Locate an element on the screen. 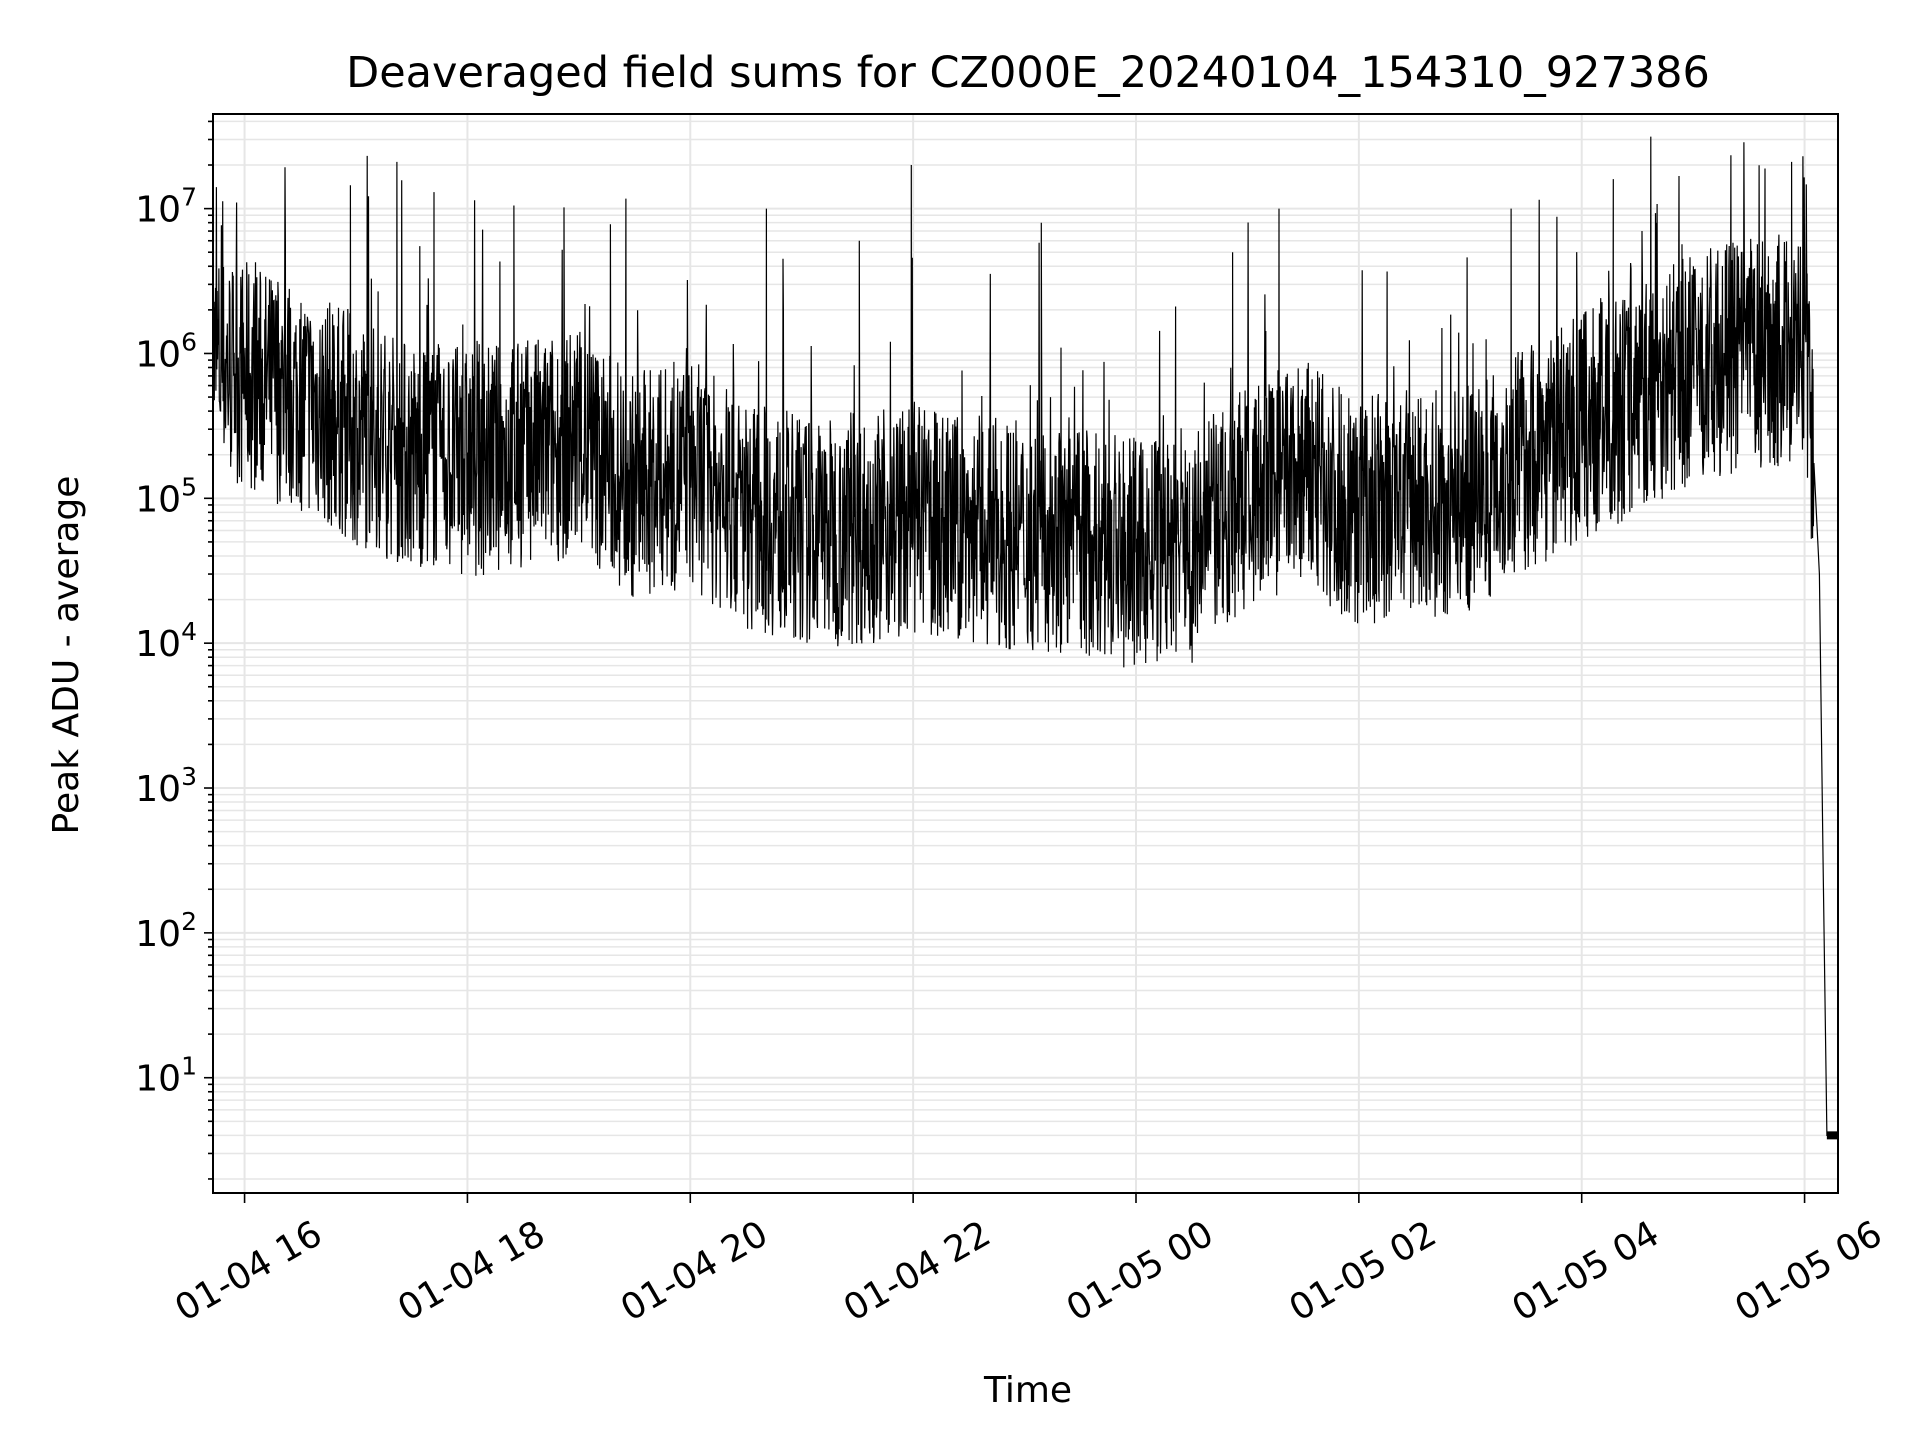  y-tick-label: 10³ is located at coordinates (166, 786).